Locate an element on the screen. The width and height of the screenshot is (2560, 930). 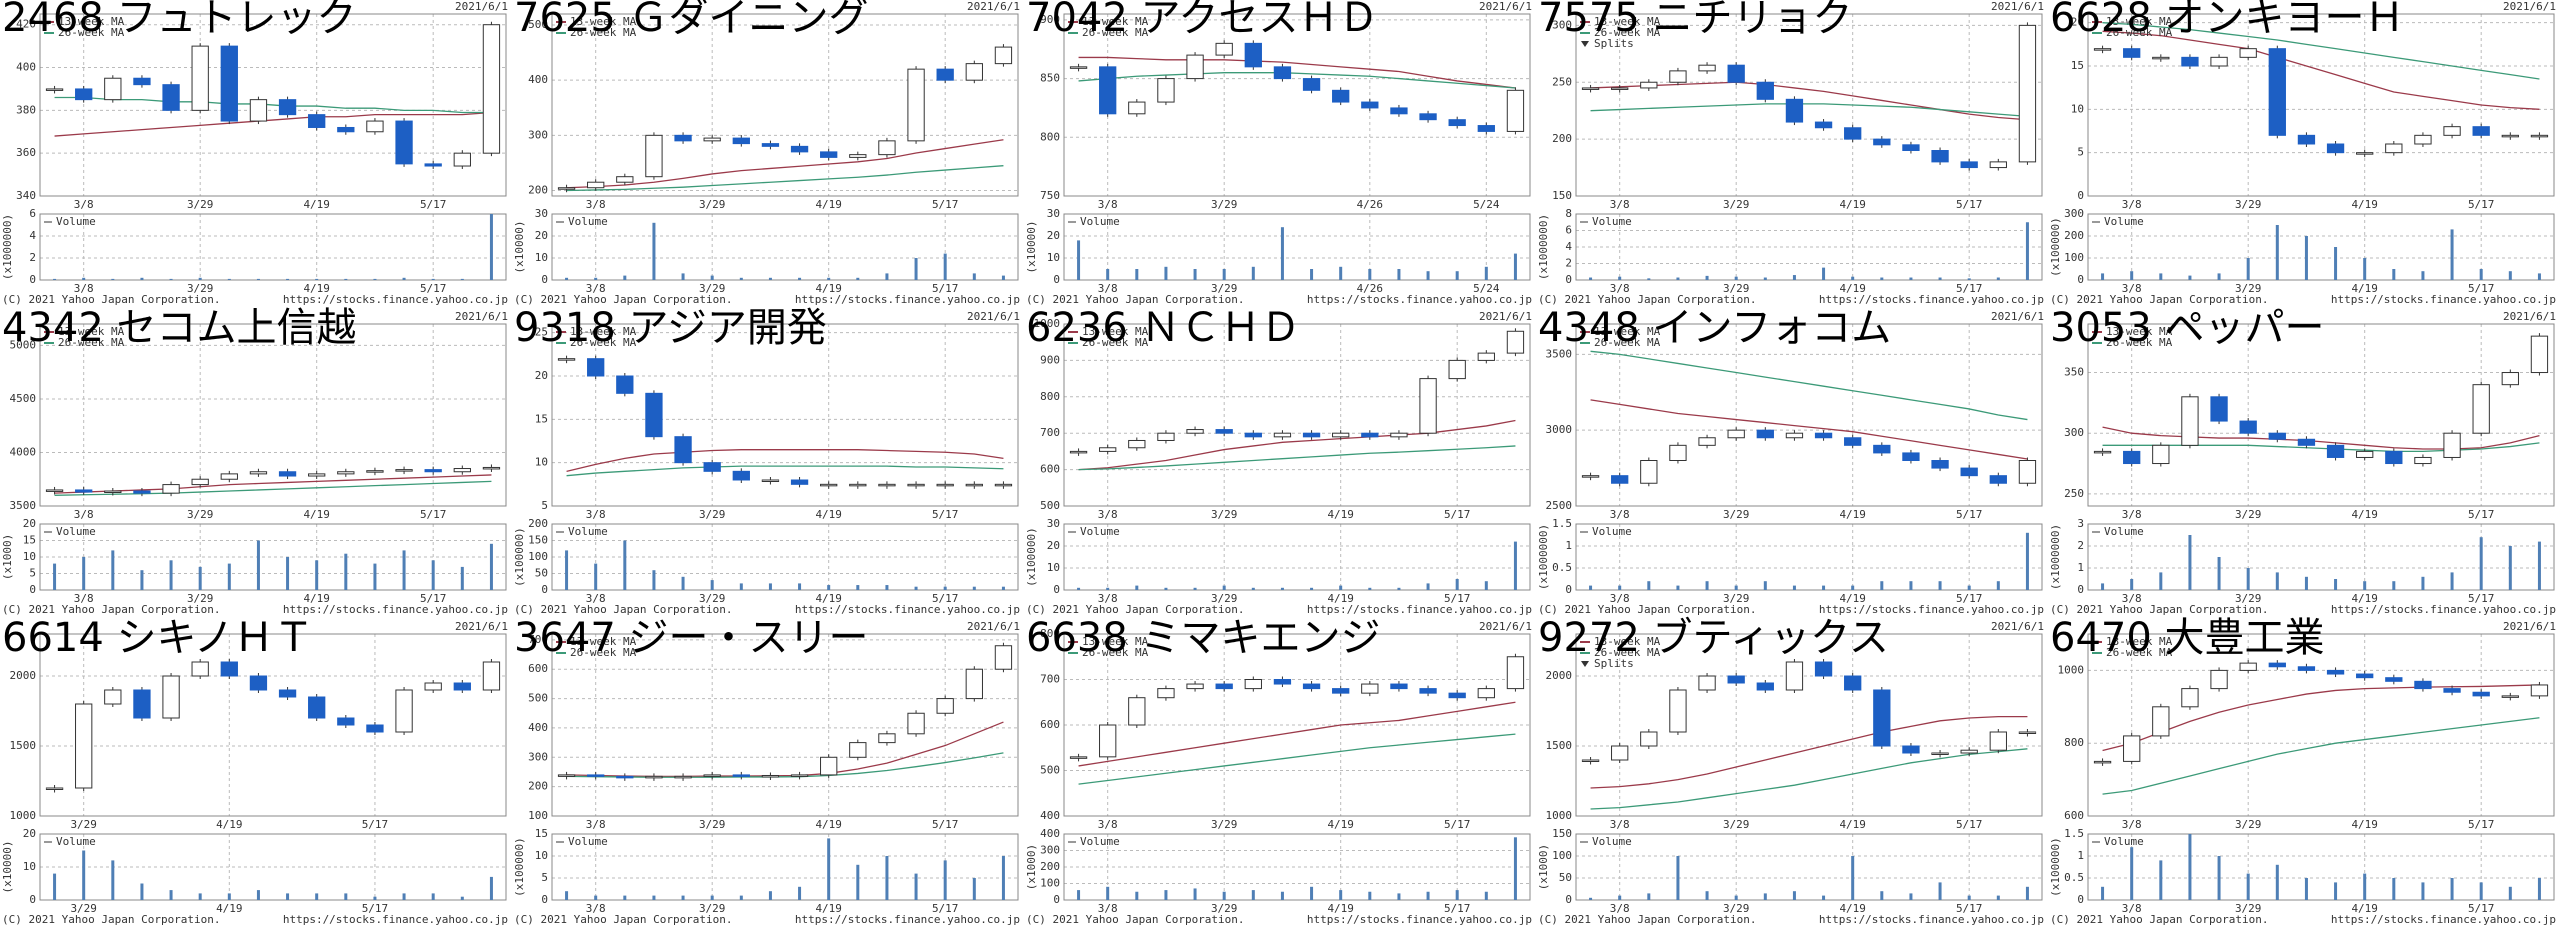
y-tick-label: 600 is located at coordinates (1050, 724).